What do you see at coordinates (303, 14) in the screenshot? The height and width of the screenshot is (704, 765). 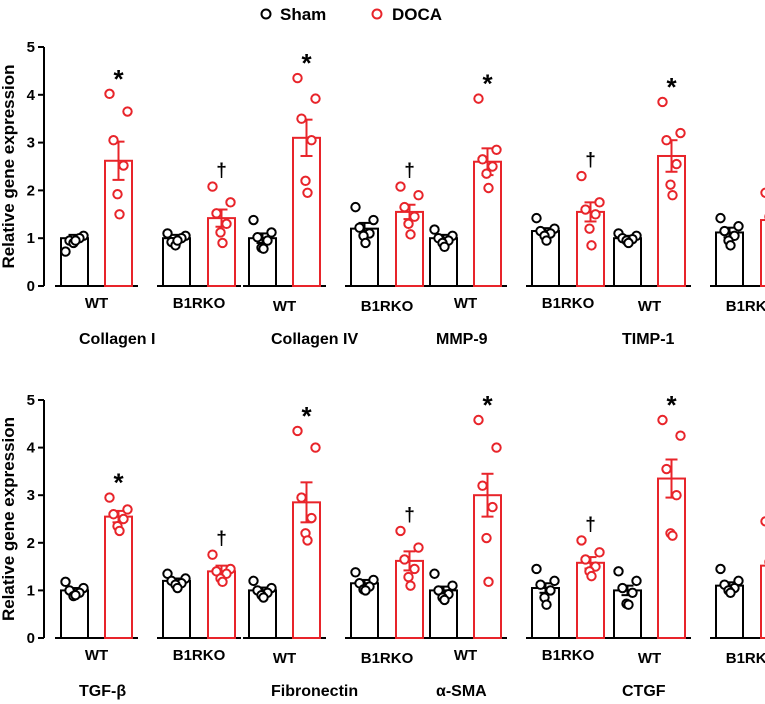 I see `legend-sham-label: Sham` at bounding box center [303, 14].